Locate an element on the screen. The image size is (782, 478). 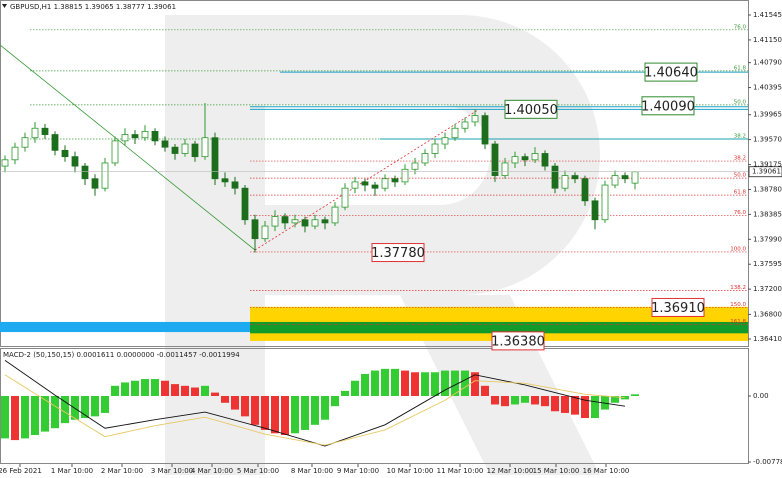
x-tick-label: 10 Mar 10:00 is located at coordinates (410, 471).